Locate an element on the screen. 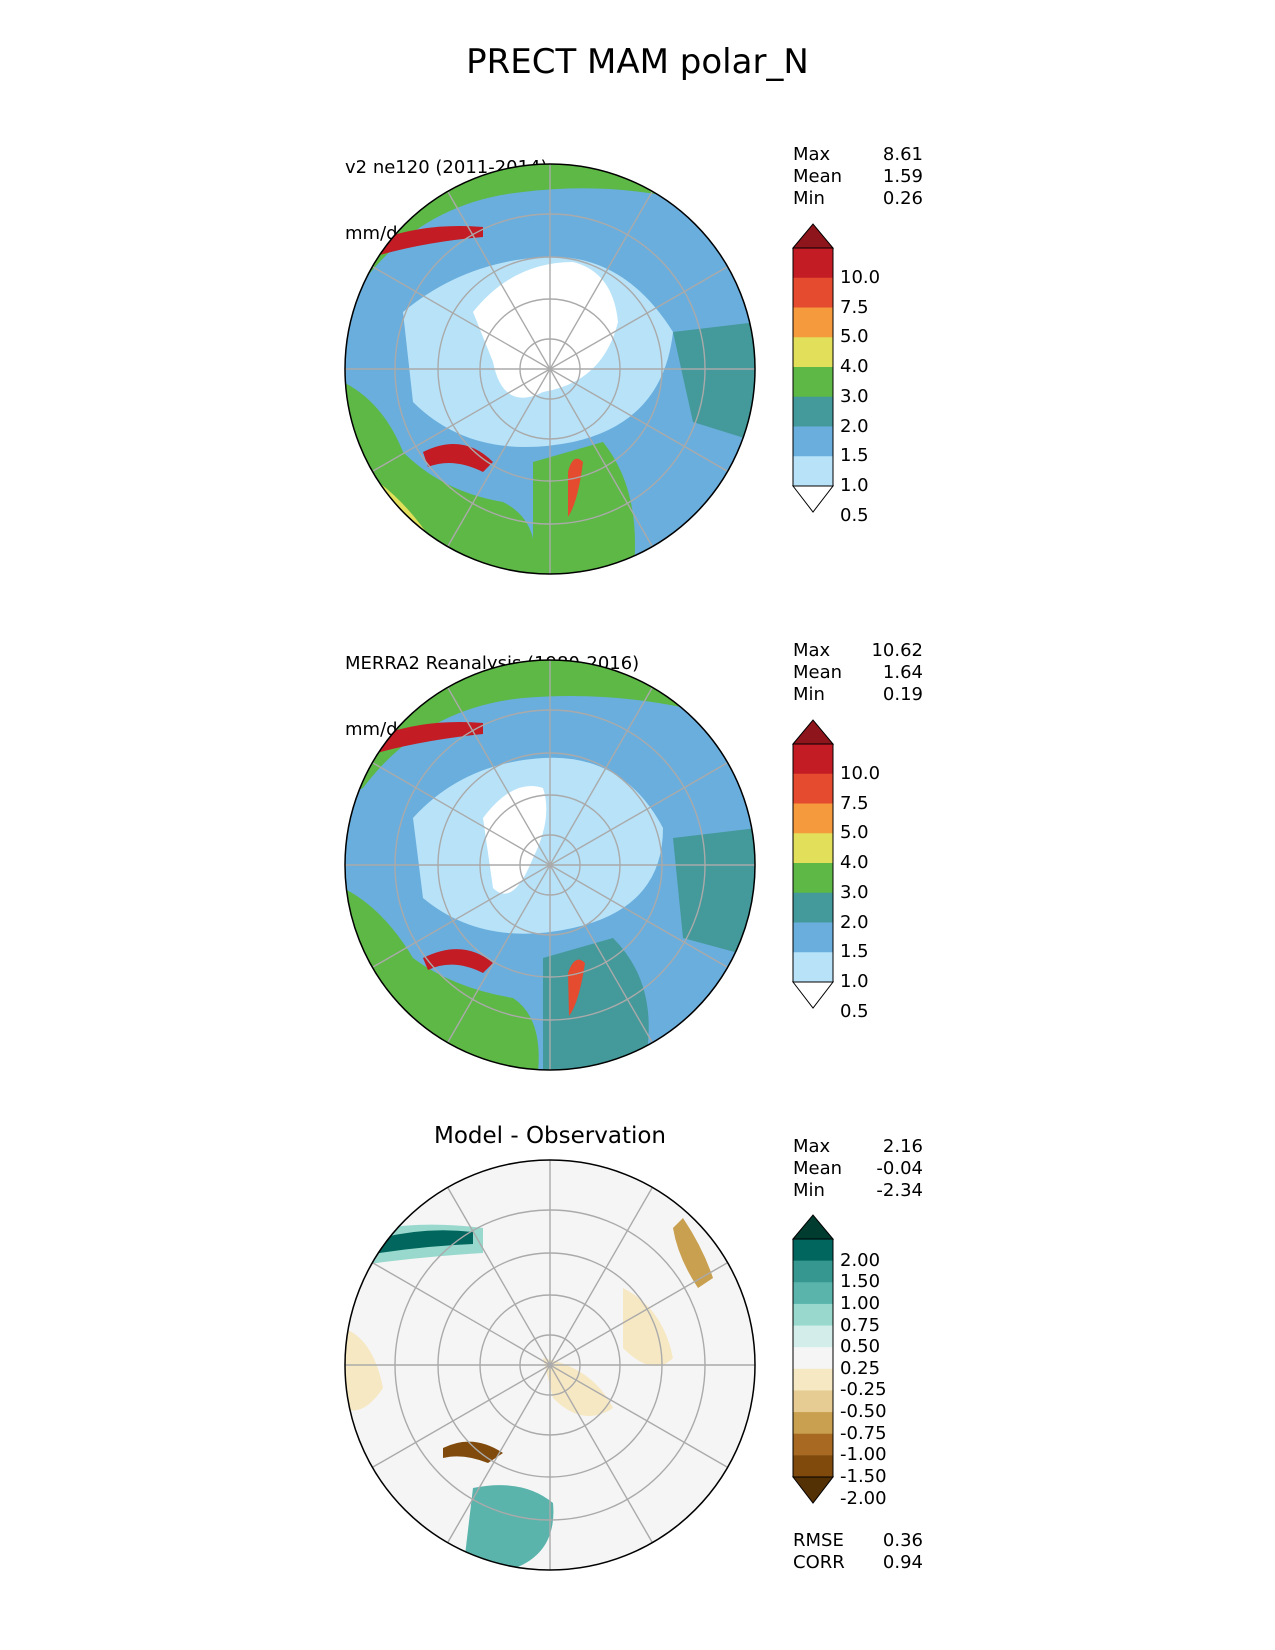 Image resolution: width=1275 pixels, height=1650 pixels. colorbar-main-1-tick-label: 4.0 is located at coordinates (854, 366).